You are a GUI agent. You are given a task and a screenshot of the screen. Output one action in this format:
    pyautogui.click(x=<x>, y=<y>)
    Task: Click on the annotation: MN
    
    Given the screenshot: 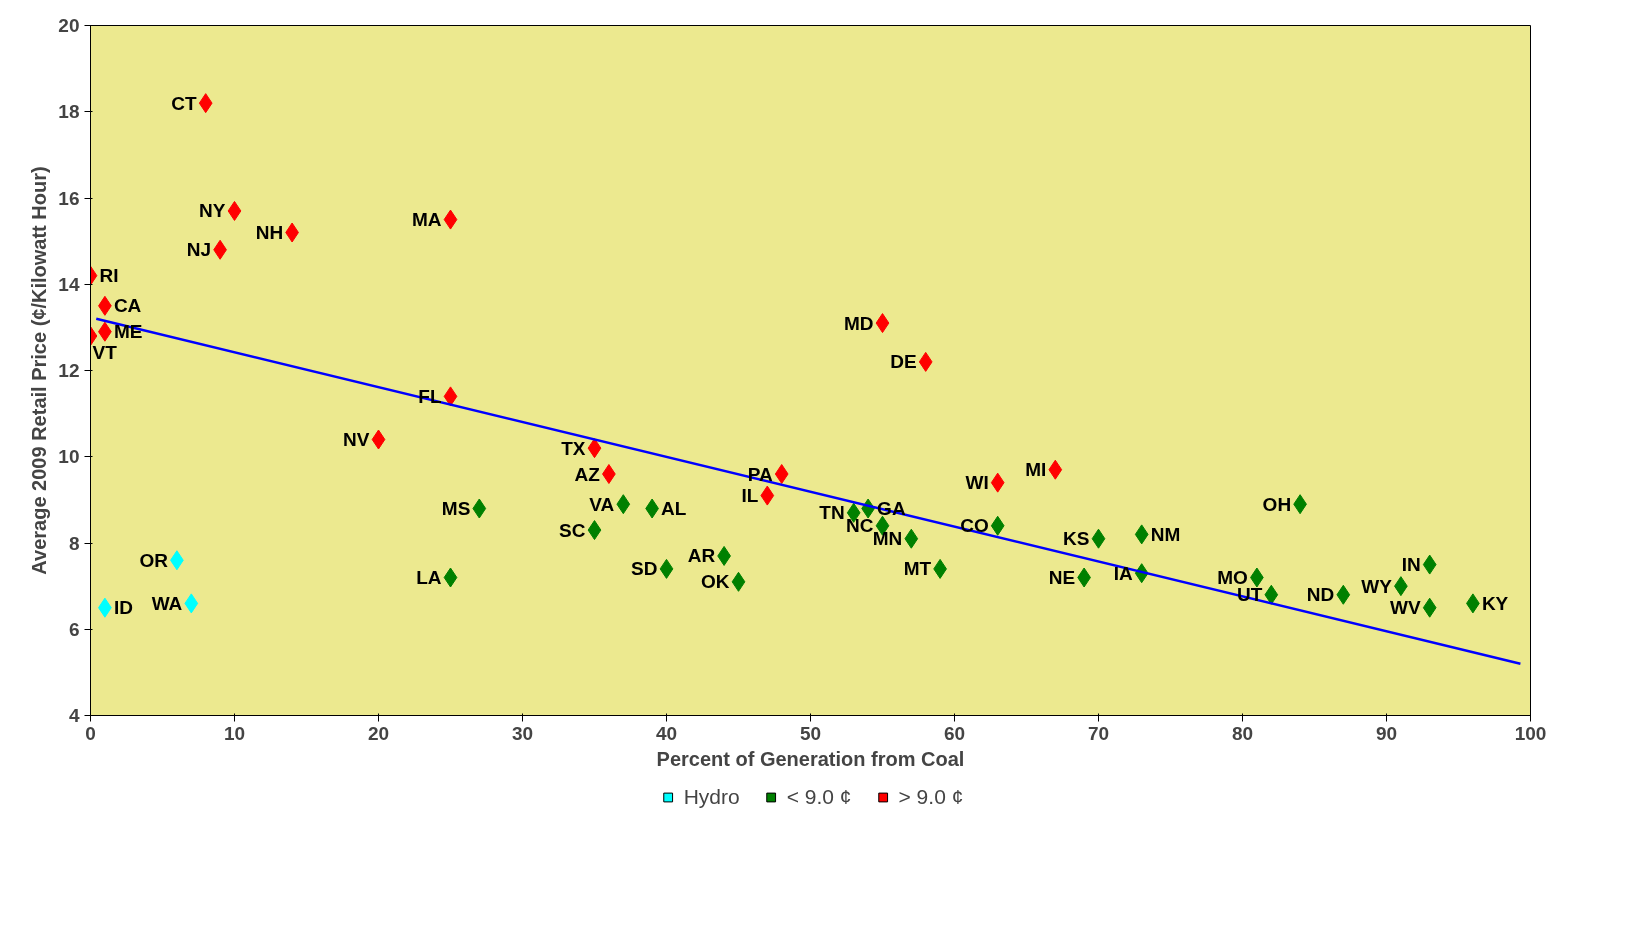 What is the action you would take?
    pyautogui.click(x=887, y=539)
    